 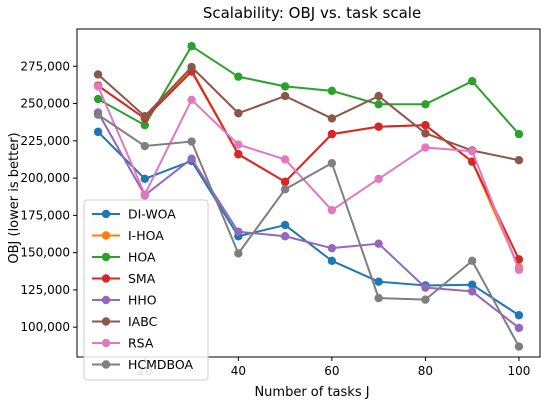 What do you see at coordinates (45, 215) in the screenshot?
I see `y-tick-label: 175,000` at bounding box center [45, 215].